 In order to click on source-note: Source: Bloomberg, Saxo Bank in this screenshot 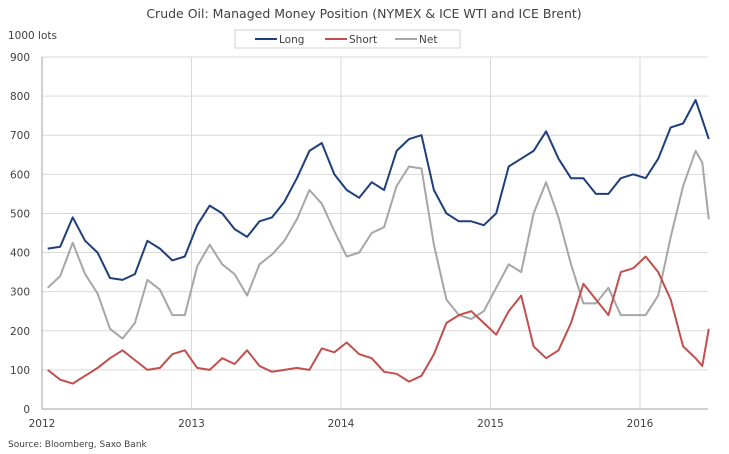, I will do `click(78, 445)`.